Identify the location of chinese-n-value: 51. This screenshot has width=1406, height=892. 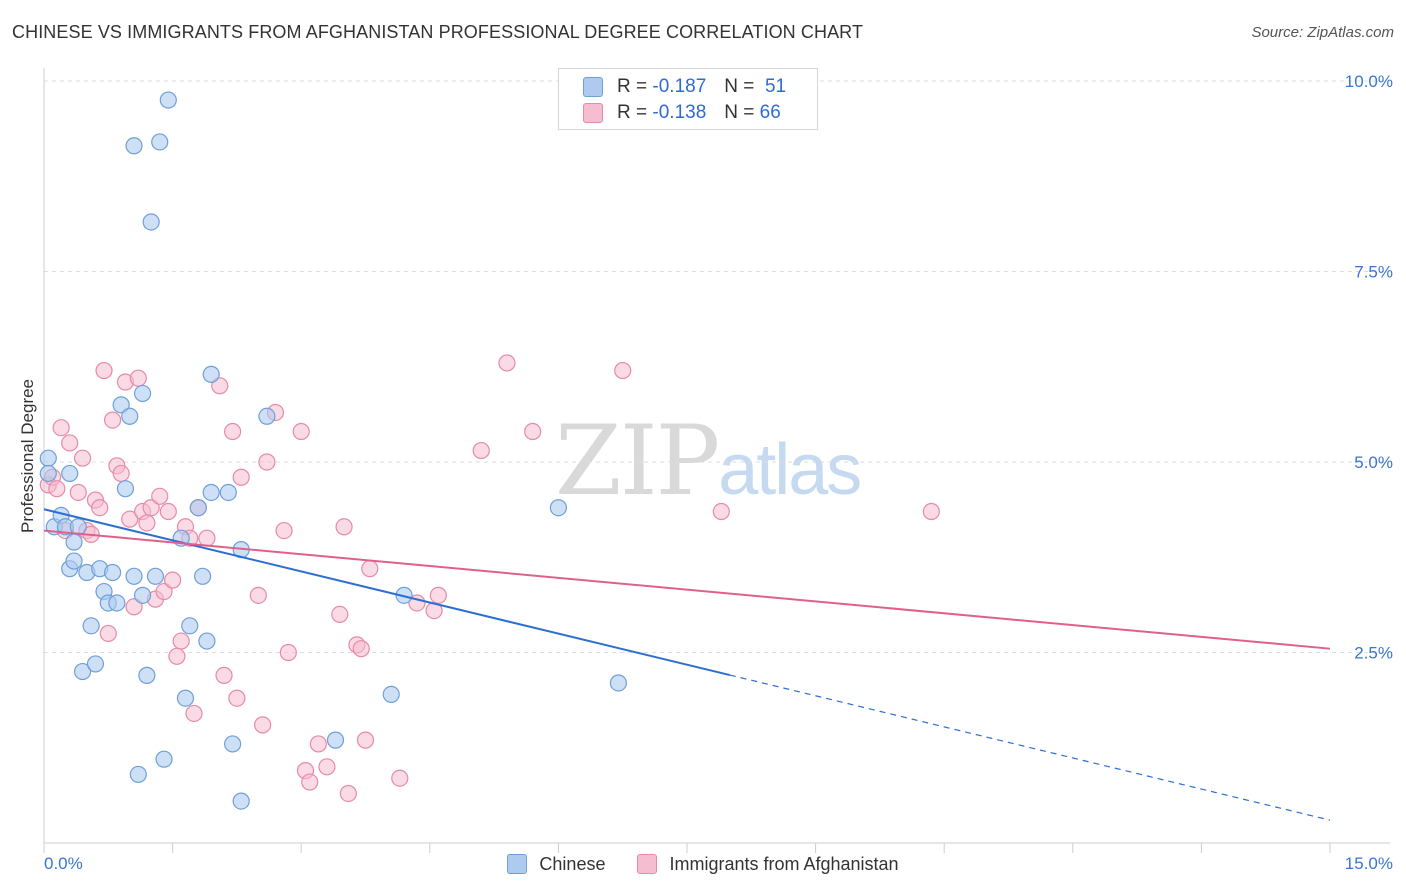
(775, 86).